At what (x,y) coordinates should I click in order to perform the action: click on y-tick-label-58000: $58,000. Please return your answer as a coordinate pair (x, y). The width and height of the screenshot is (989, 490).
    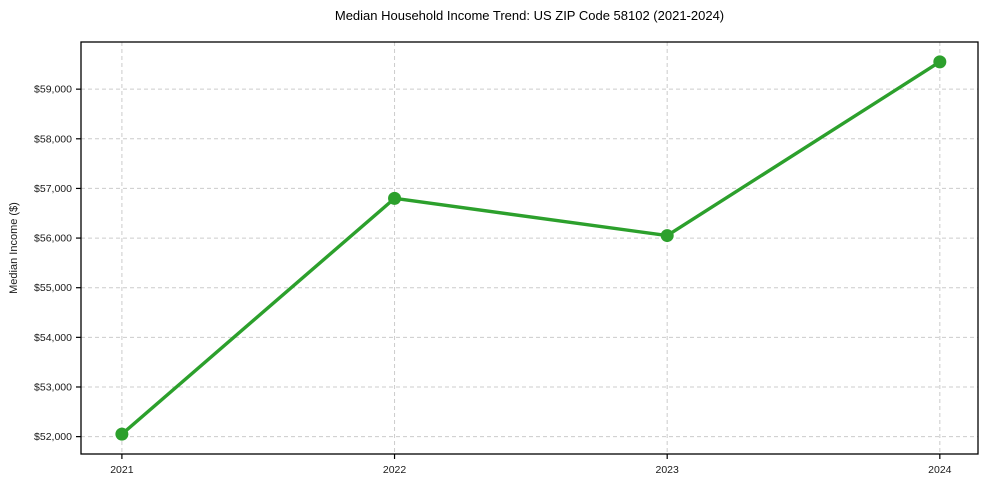
    Looking at the image, I should click on (53, 139).